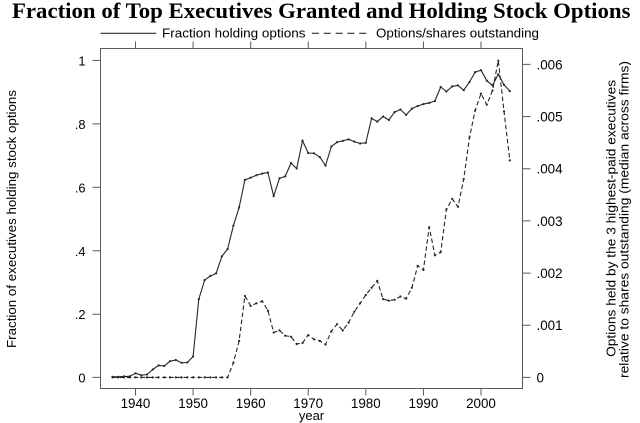  I want to click on svg-text: .003, so click(550, 221).